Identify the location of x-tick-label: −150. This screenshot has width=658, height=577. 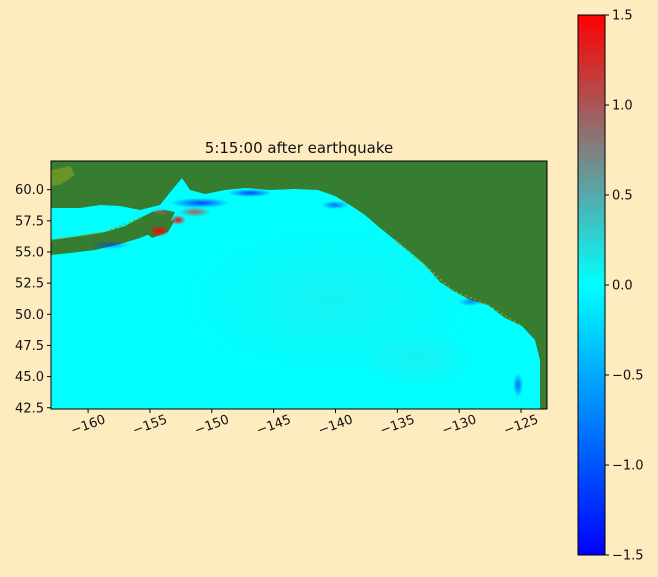
(212, 425).